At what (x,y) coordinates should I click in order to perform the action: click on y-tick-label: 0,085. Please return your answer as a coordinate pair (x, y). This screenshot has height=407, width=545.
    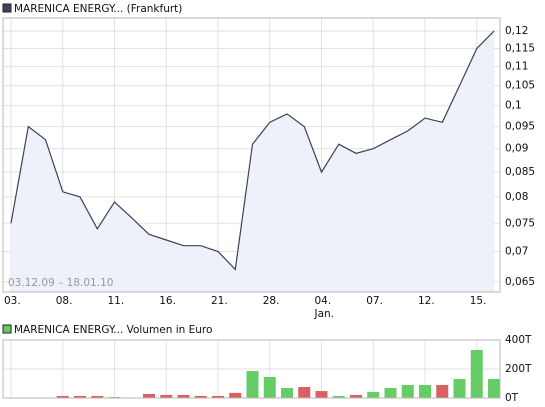
    Looking at the image, I should click on (520, 172).